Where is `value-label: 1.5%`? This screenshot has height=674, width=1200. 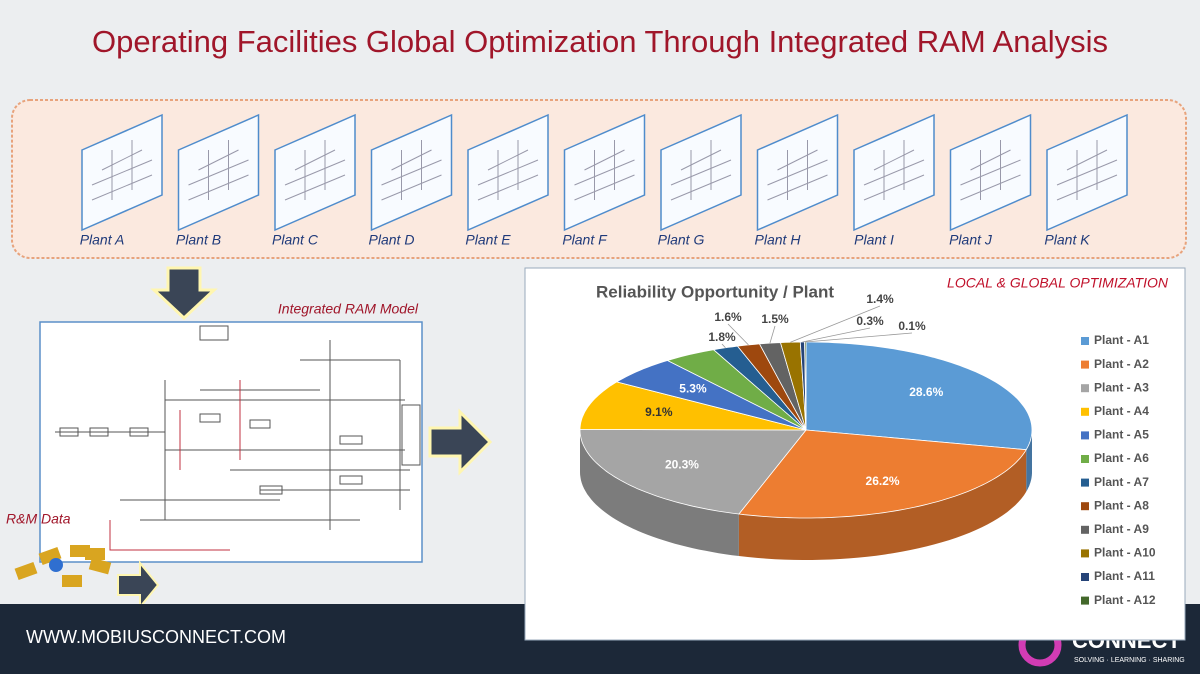
value-label: 1.5% is located at coordinates (775, 319).